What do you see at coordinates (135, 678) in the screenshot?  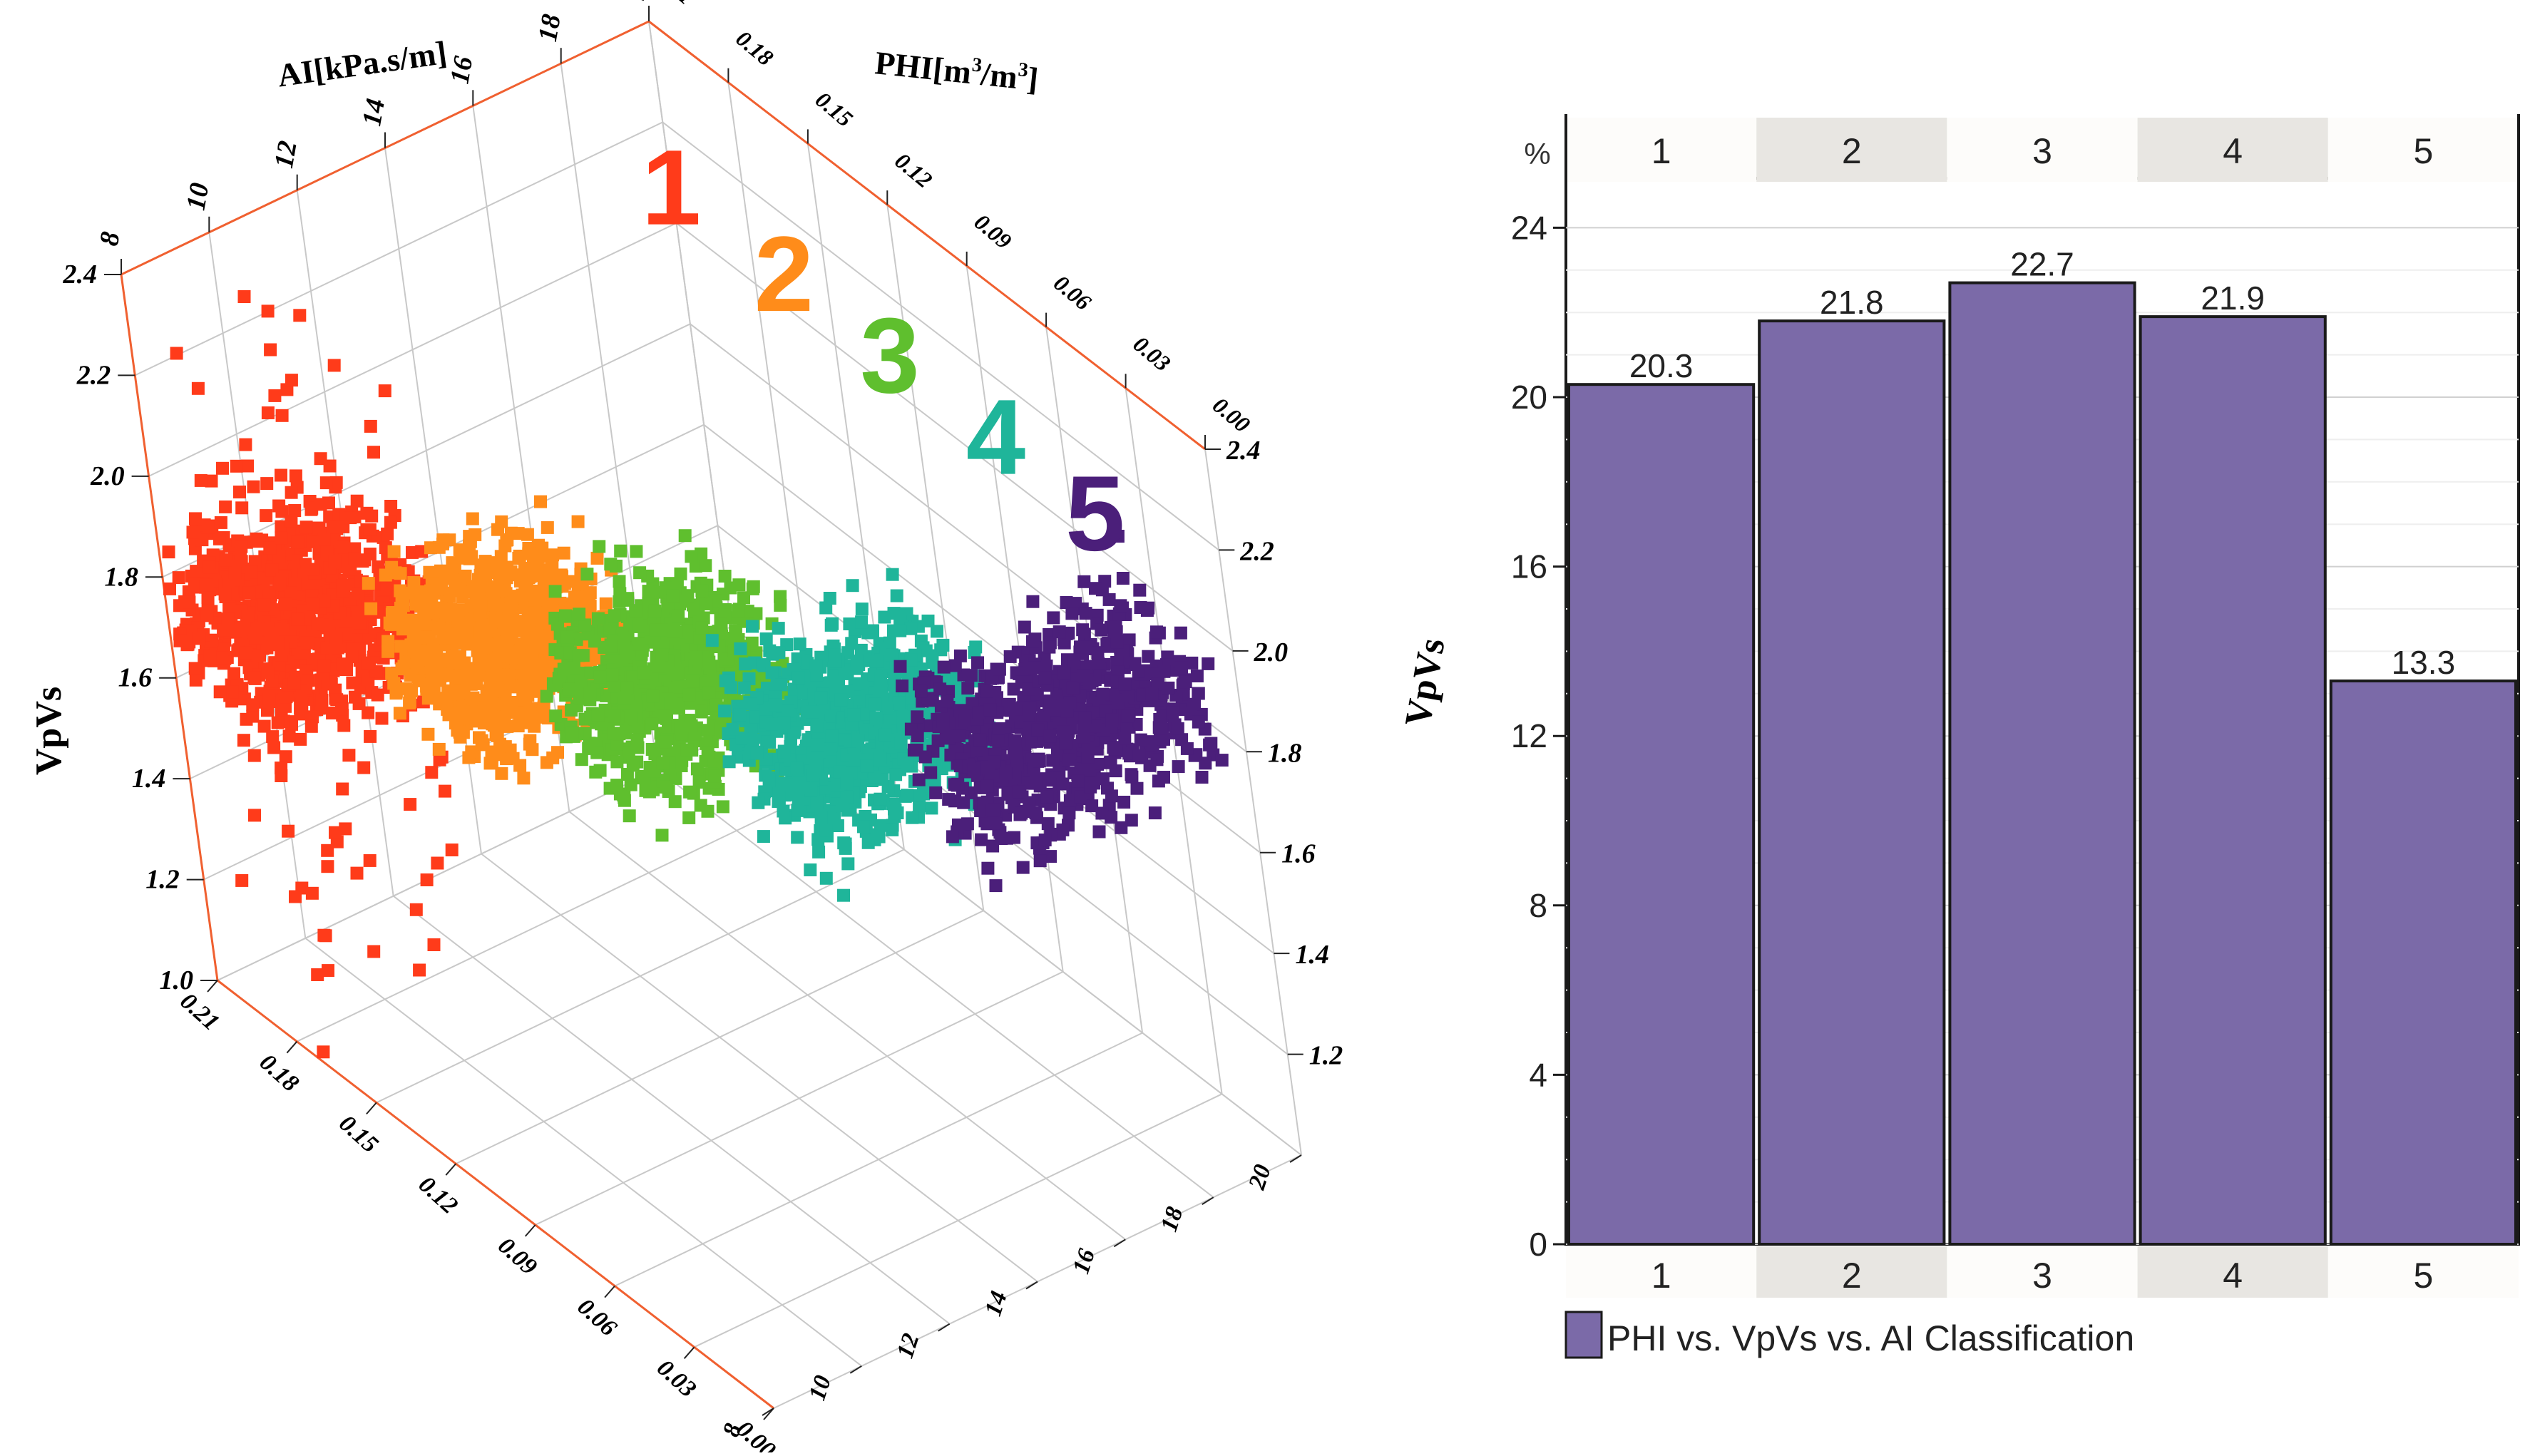 I see `vpvs-tick-label: 1.6` at bounding box center [135, 678].